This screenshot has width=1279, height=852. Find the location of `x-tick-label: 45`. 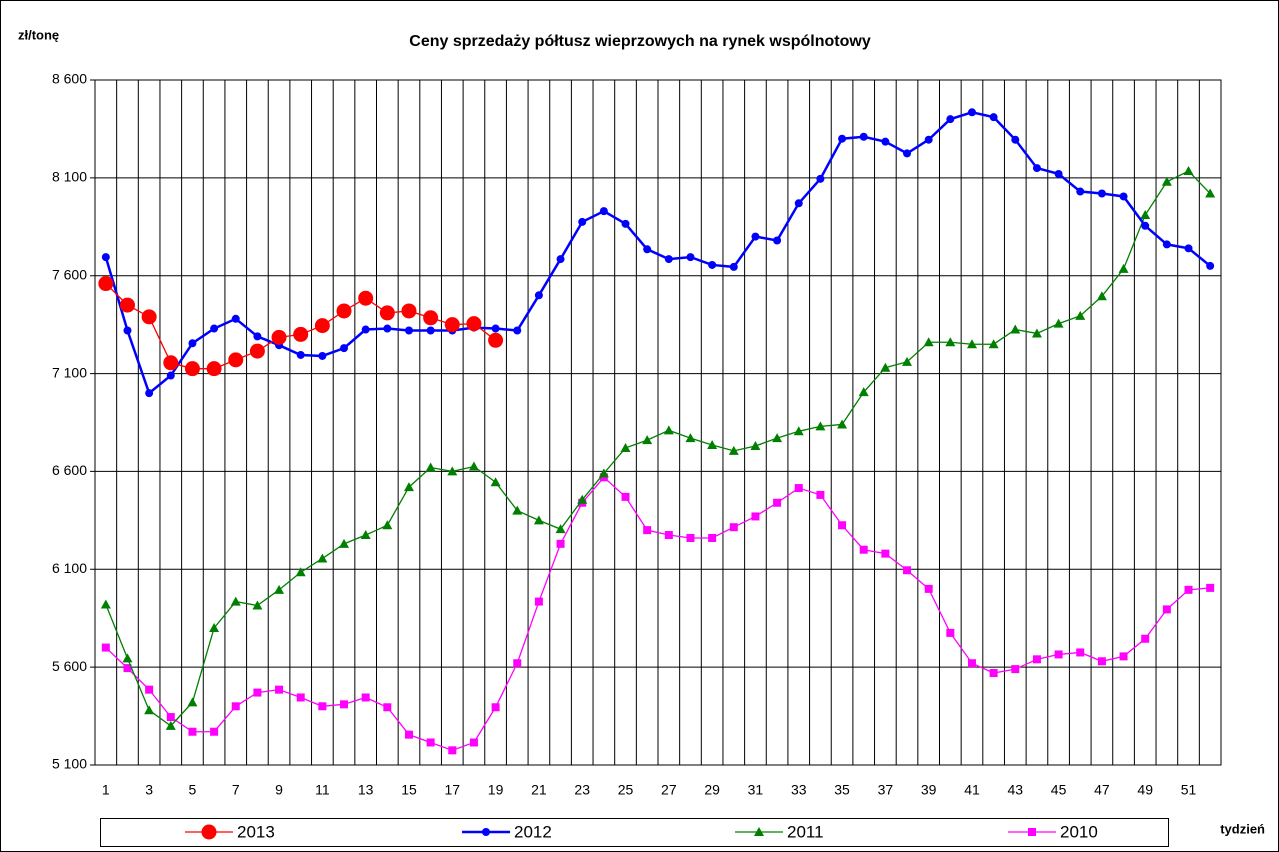

x-tick-label: 45 is located at coordinates (1059, 790).